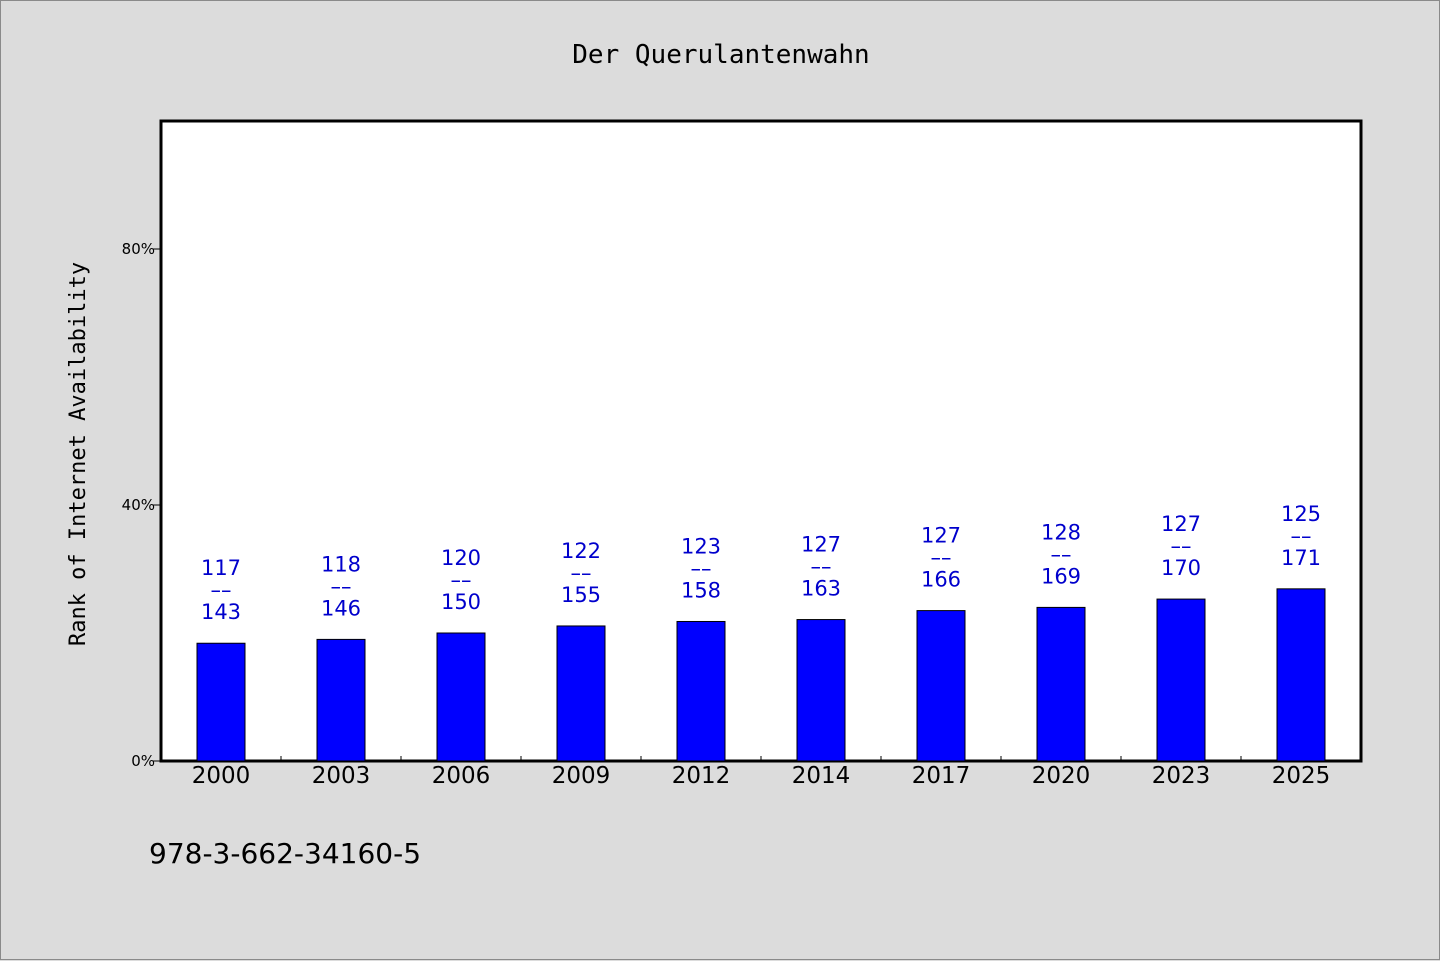 The width and height of the screenshot is (1440, 961). What do you see at coordinates (821, 776) in the screenshot?
I see `x-tick-label: 2014` at bounding box center [821, 776].